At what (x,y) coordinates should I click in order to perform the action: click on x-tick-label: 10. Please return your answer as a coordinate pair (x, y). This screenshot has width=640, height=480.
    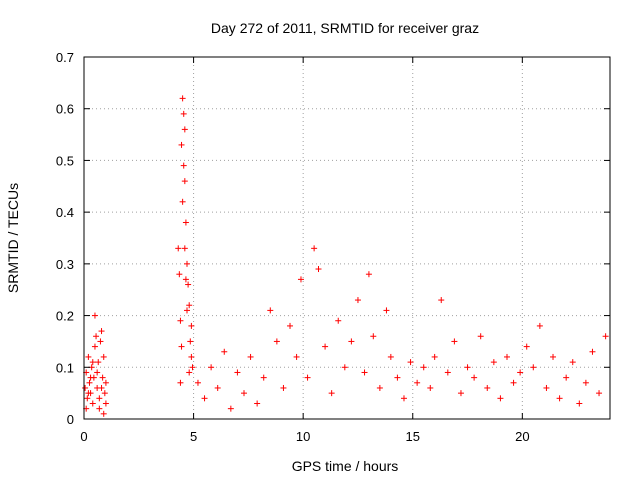
    Looking at the image, I should click on (303, 436).